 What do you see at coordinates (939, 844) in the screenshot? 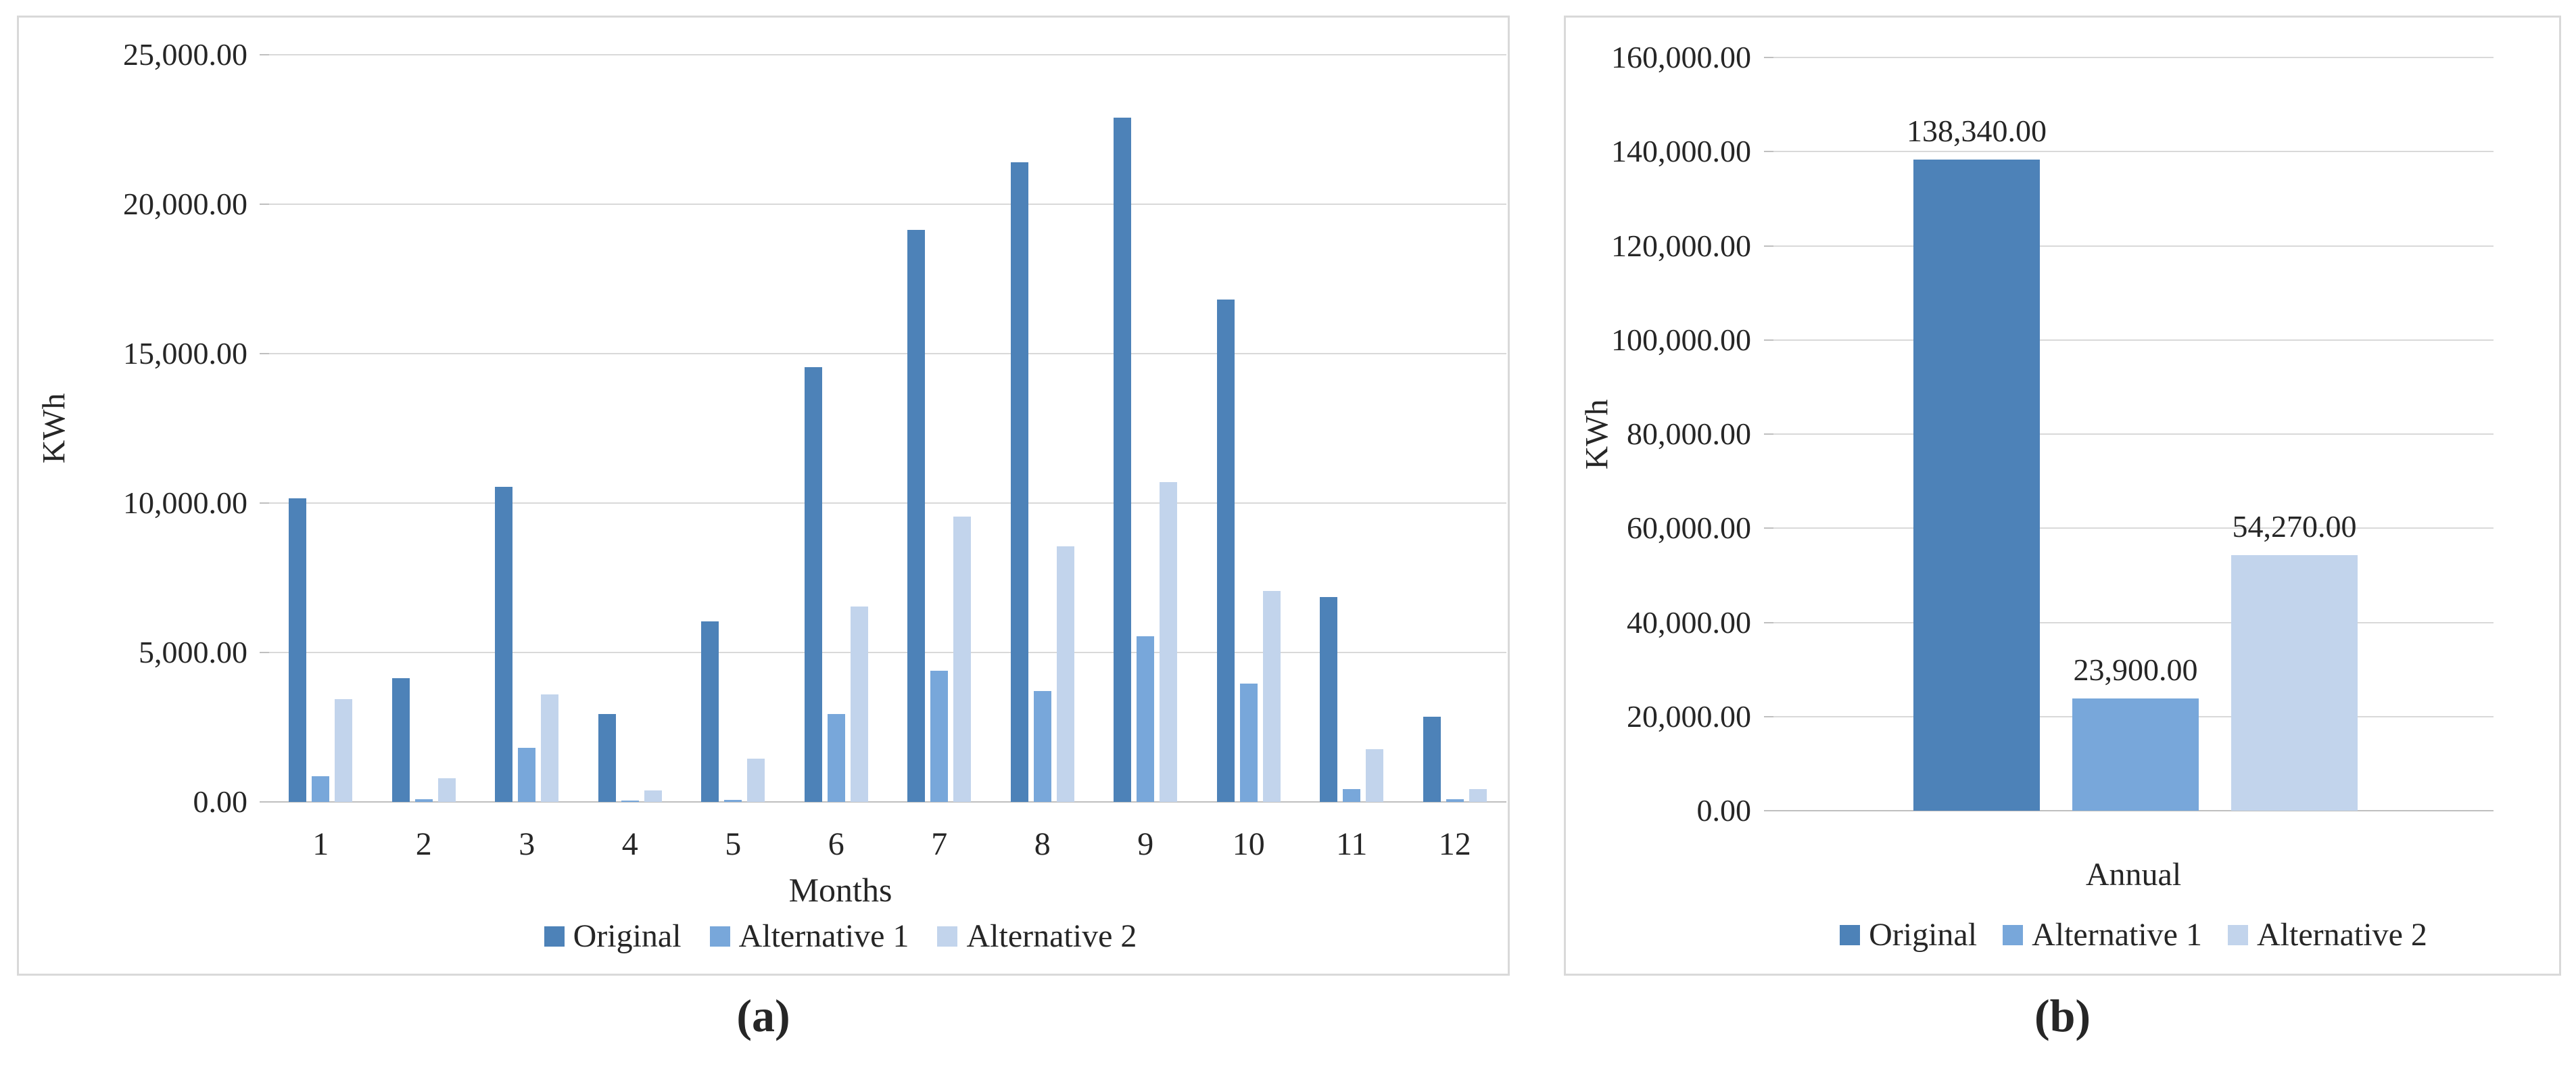
I see `month-tick-label-7: 7` at bounding box center [939, 844].